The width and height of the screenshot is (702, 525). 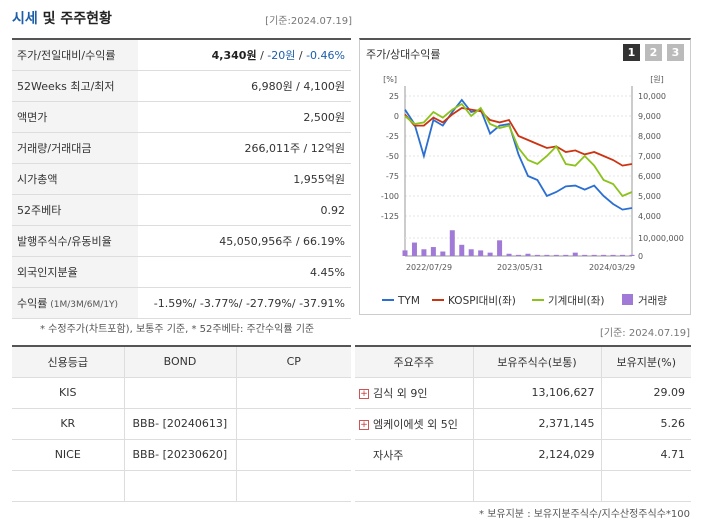 What do you see at coordinates (584, 514) in the screenshot?
I see `holding-footnote: * 보유지분 : 보유지분주식수/지수산정주식수*100` at bounding box center [584, 514].